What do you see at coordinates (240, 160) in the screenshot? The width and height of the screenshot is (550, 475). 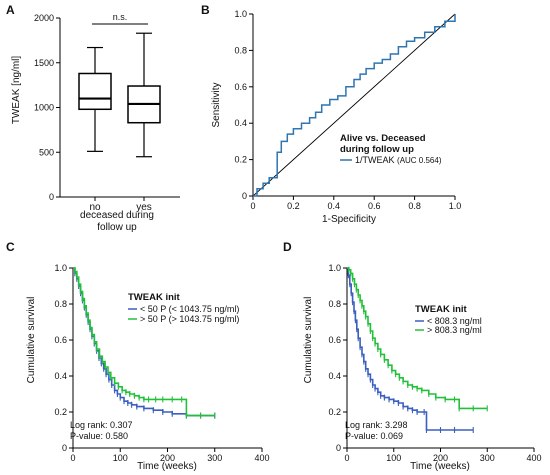 I see `chart-b-y-tick-label: 0.2` at bounding box center [240, 160].